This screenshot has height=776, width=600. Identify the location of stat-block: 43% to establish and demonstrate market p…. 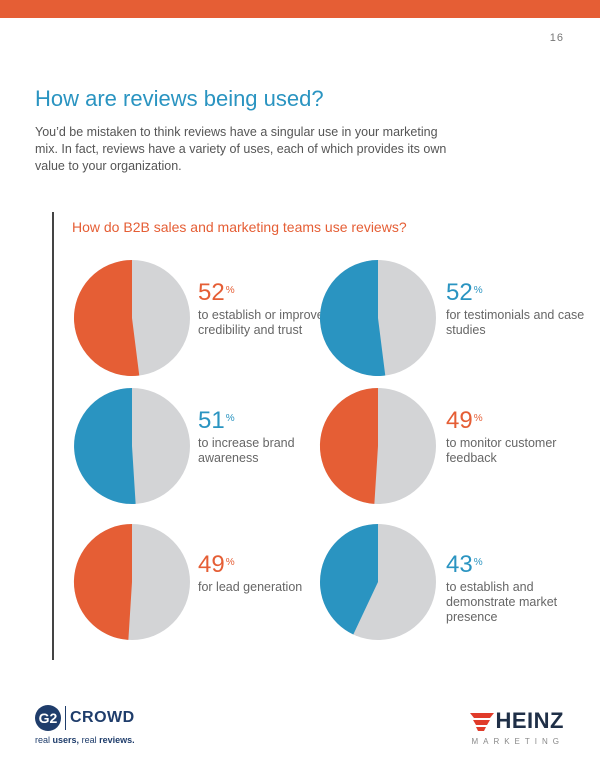
(523, 588).